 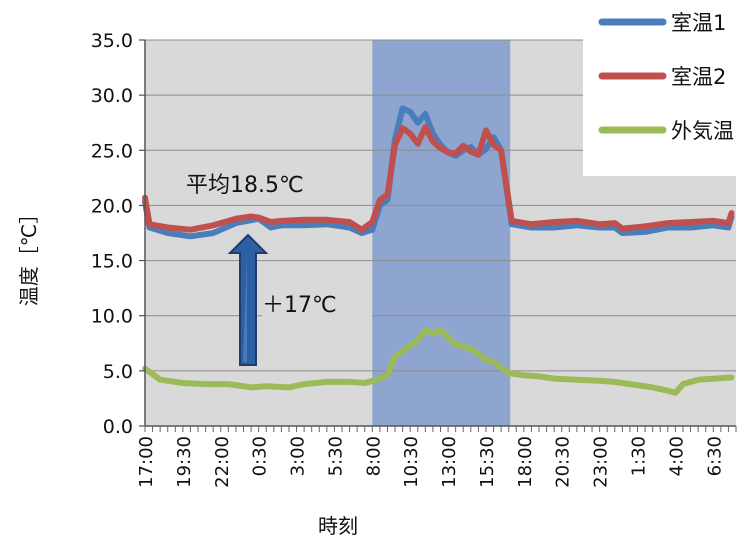 I want to click on legend-label-series-3: 外気温, so click(x=702, y=131).